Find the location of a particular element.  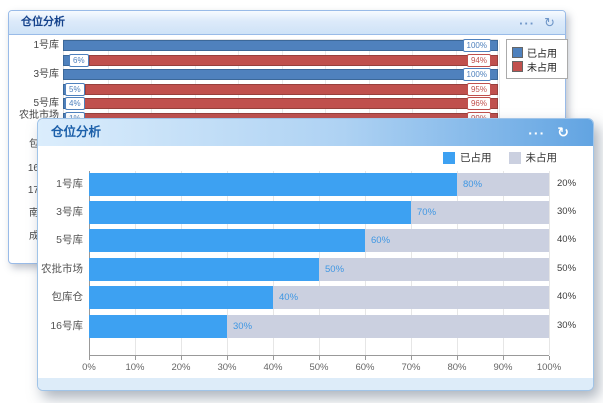

occupied-value-box: 5% is located at coordinates (75, 89).